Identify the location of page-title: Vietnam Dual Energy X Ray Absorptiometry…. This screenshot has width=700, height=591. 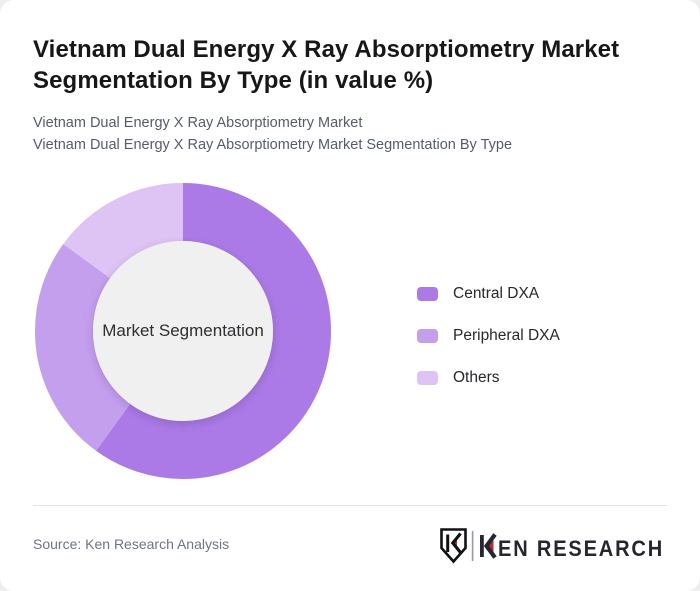
(326, 65).